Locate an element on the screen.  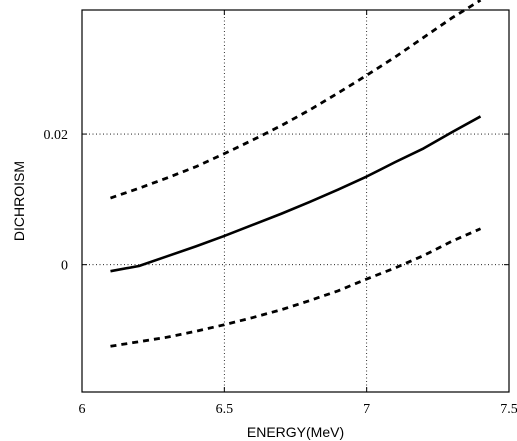
x-tick-label: 7.5 is located at coordinates (508, 409).